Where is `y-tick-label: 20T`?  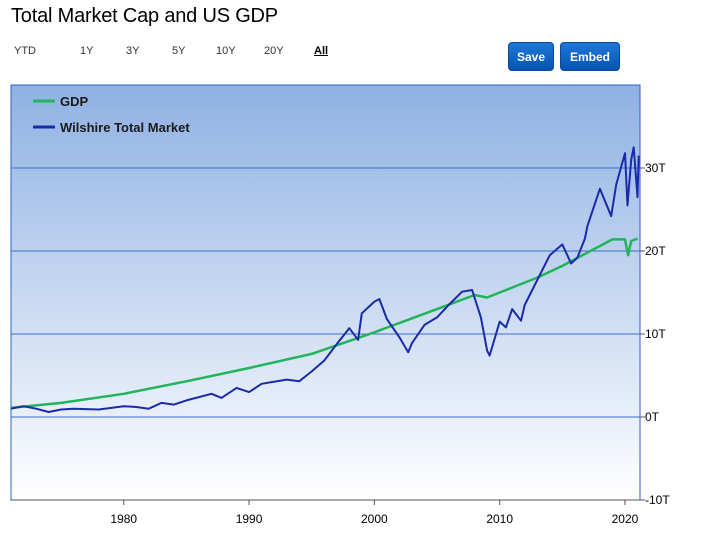 y-tick-label: 20T is located at coordinates (655, 251).